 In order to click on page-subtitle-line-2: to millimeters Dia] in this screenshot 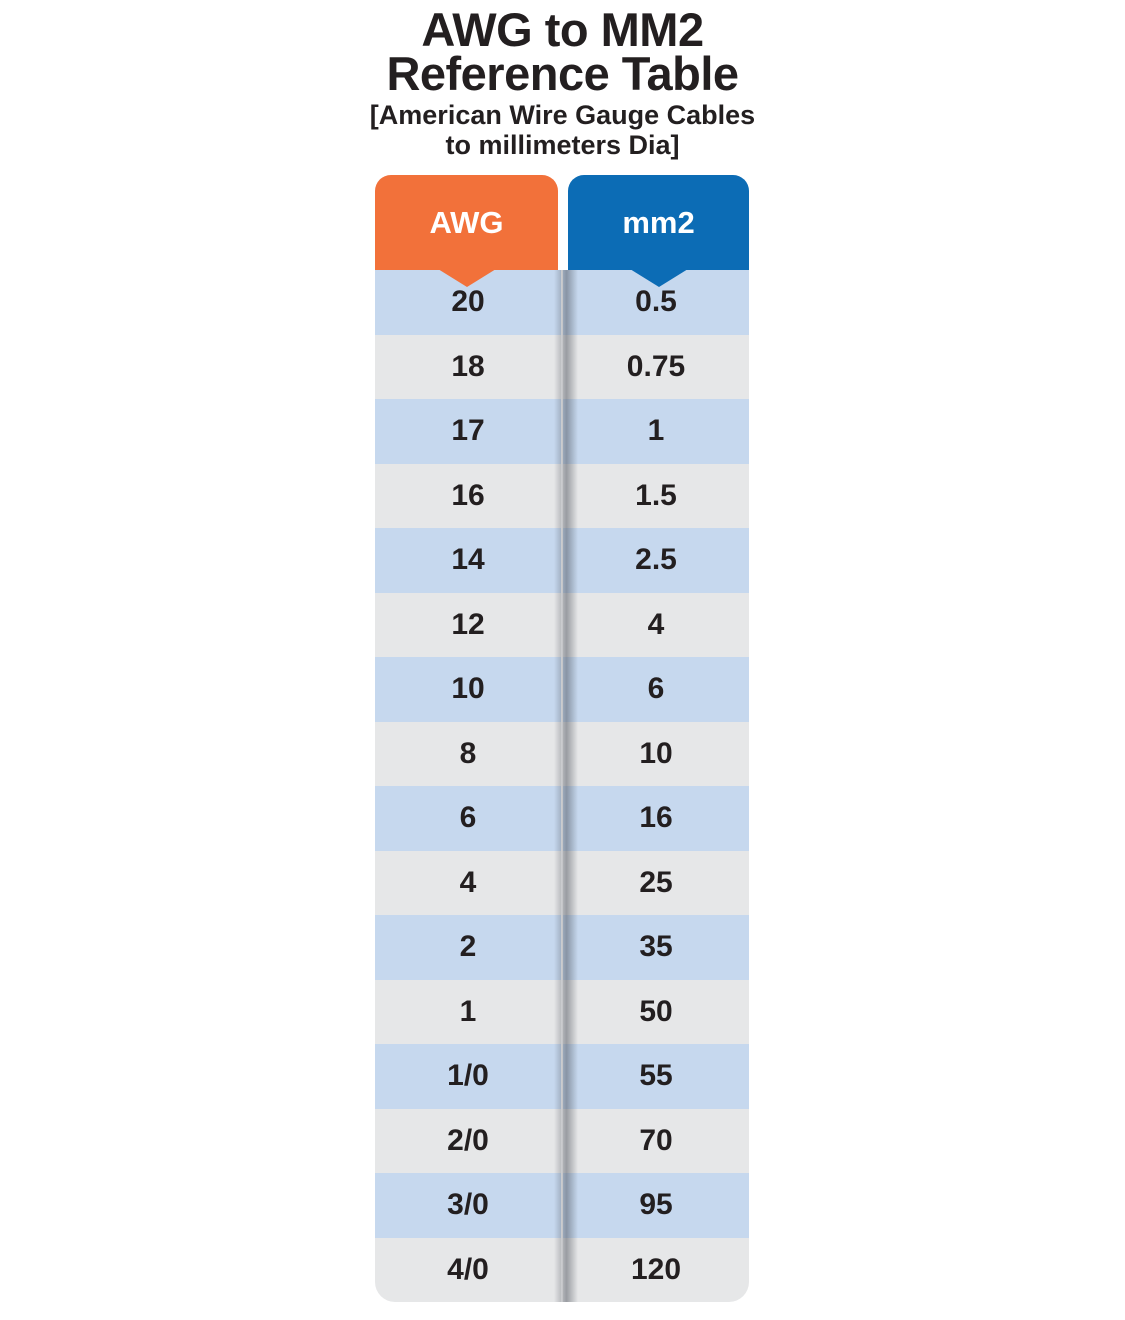, I will do `click(562, 145)`.